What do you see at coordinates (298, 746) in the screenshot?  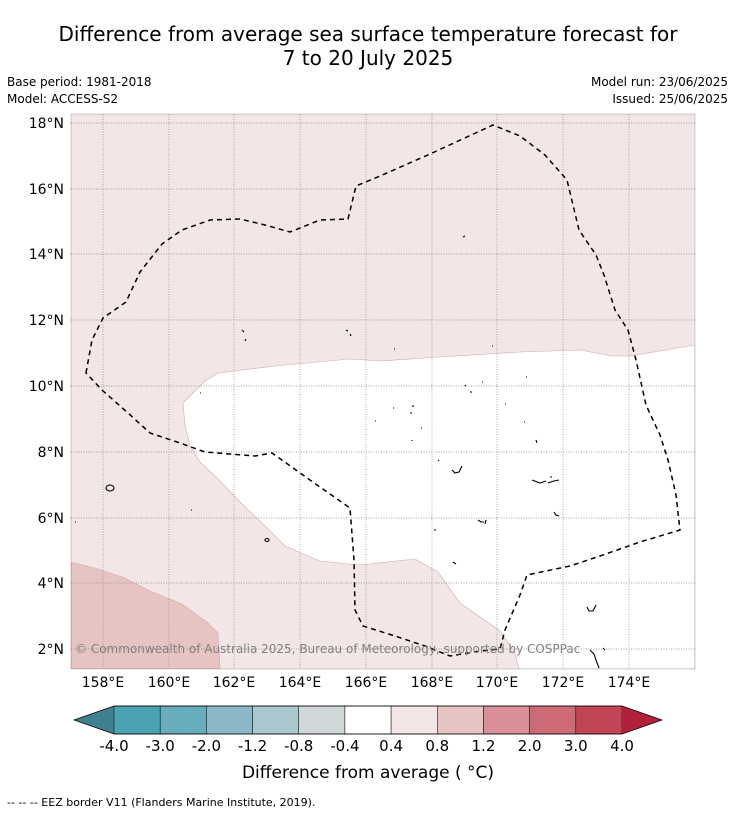 I see `colorbar-tick-label: -0.8` at bounding box center [298, 746].